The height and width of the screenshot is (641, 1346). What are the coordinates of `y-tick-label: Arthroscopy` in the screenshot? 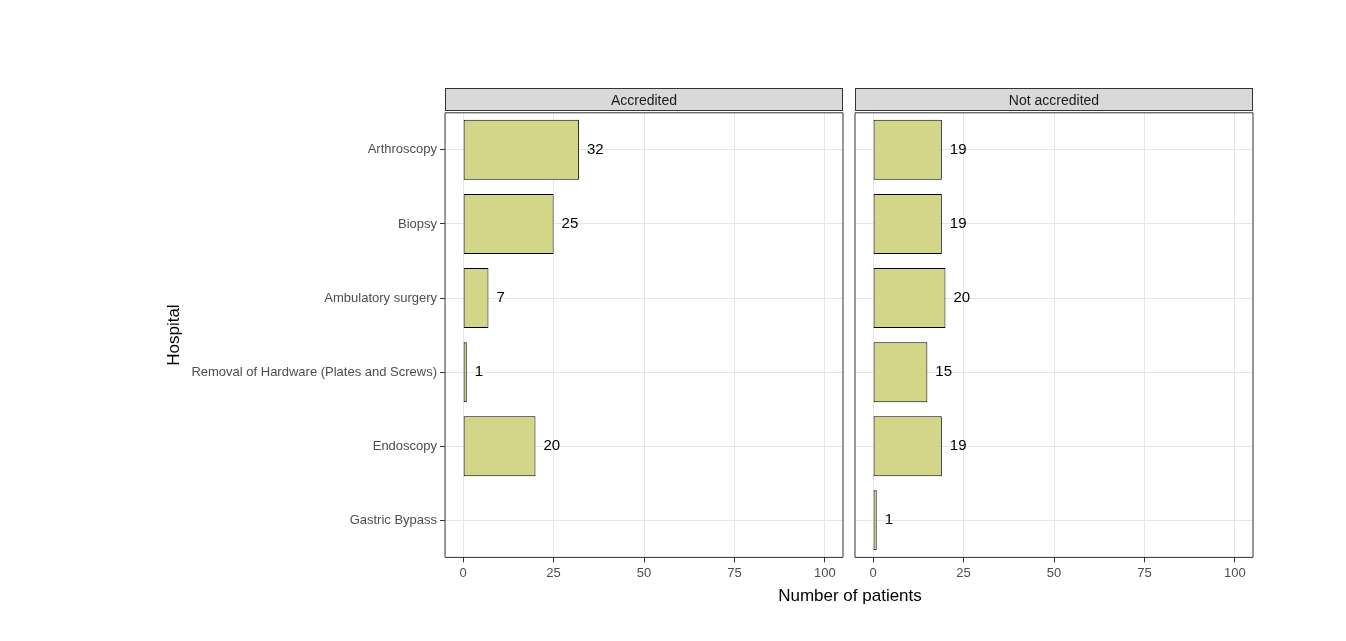 It's located at (402, 149).